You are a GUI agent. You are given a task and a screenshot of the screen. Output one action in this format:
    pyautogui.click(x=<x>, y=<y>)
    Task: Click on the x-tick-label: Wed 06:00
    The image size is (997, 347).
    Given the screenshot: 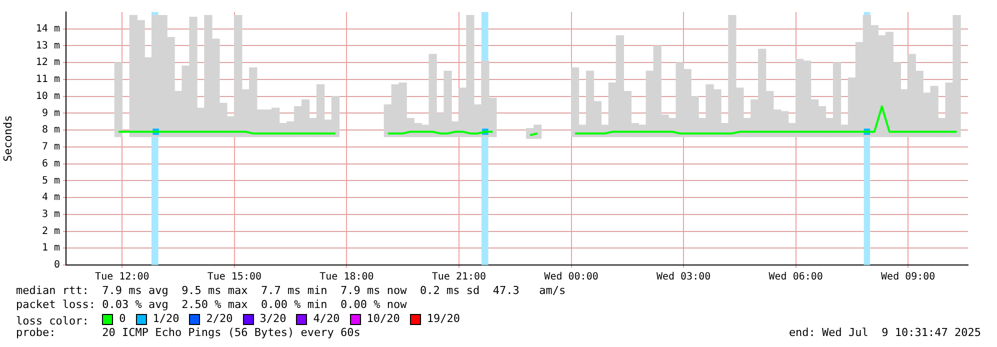 What is the action you would take?
    pyautogui.click(x=795, y=277)
    